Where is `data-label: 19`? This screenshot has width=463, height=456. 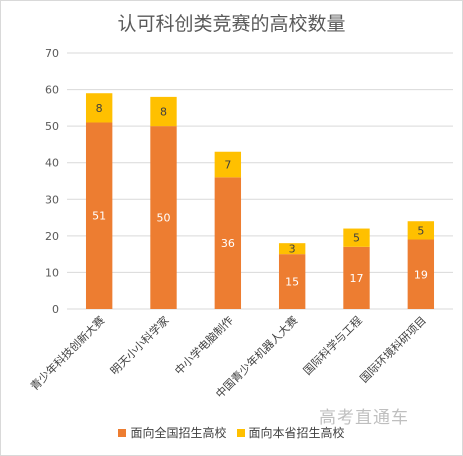
data-label: 19 is located at coordinates (421, 274).